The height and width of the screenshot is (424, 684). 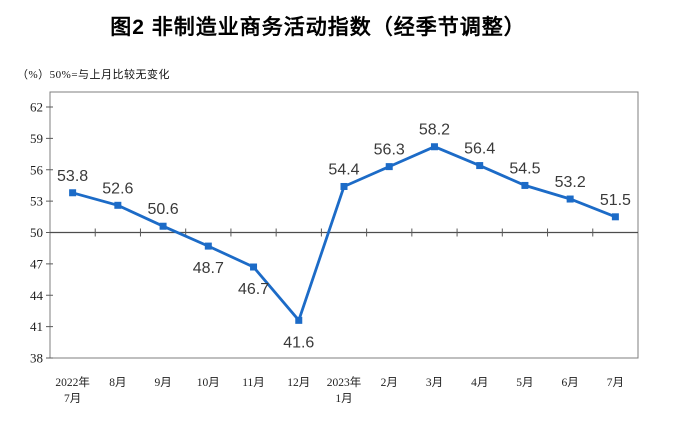 What do you see at coordinates (434, 383) in the screenshot?
I see `x-axis-label: 3月` at bounding box center [434, 383].